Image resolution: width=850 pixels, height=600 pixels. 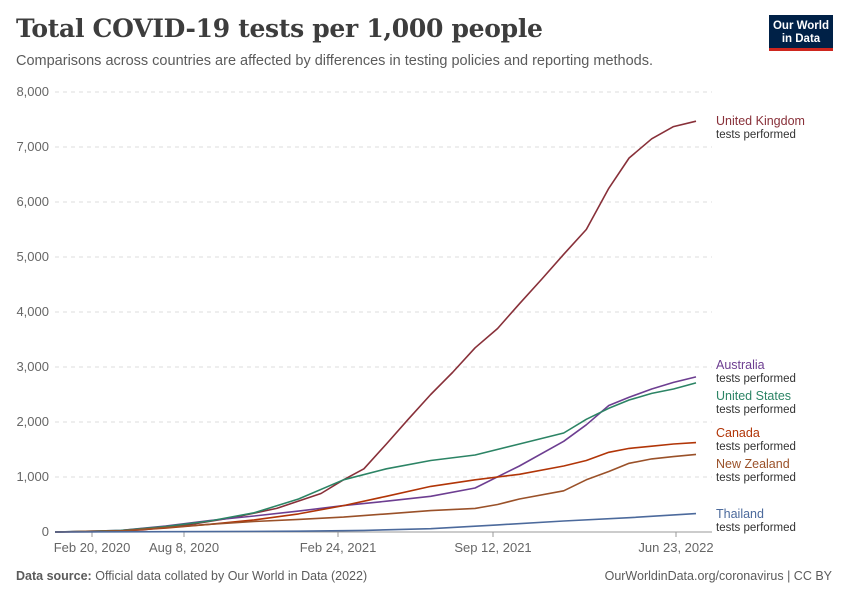 What do you see at coordinates (801, 39) in the screenshot?
I see `logo-line-2: in Data` at bounding box center [801, 39].